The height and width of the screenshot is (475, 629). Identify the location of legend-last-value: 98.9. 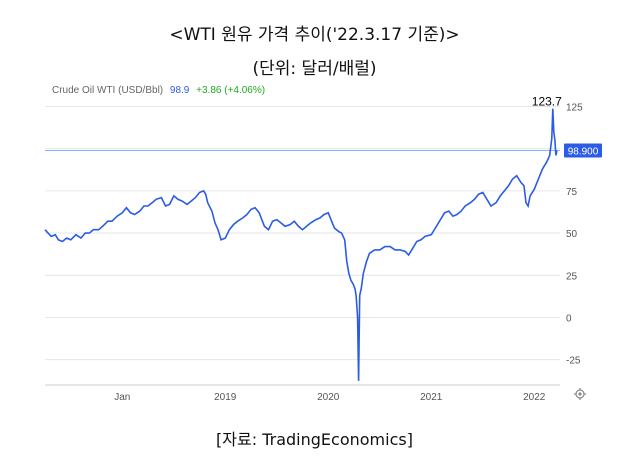
(180, 90).